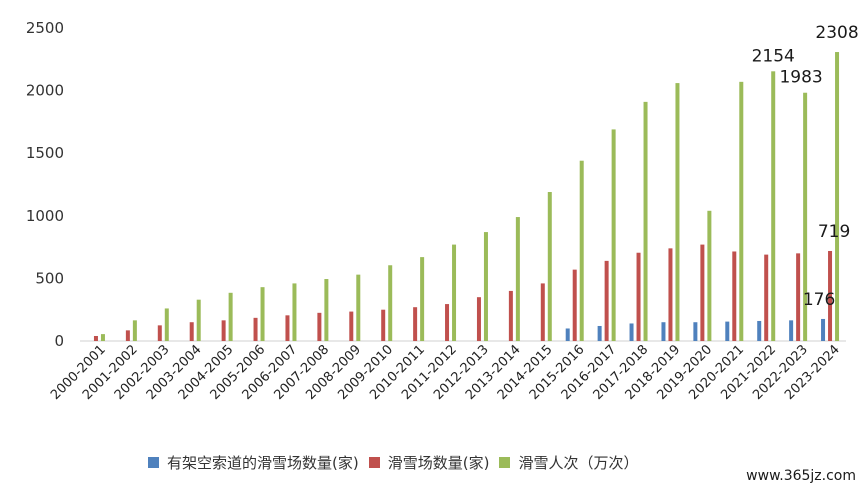 The height and width of the screenshot is (496, 866). Describe the element at coordinates (45, 216) in the screenshot. I see `y-tick-label: 1000` at that location.